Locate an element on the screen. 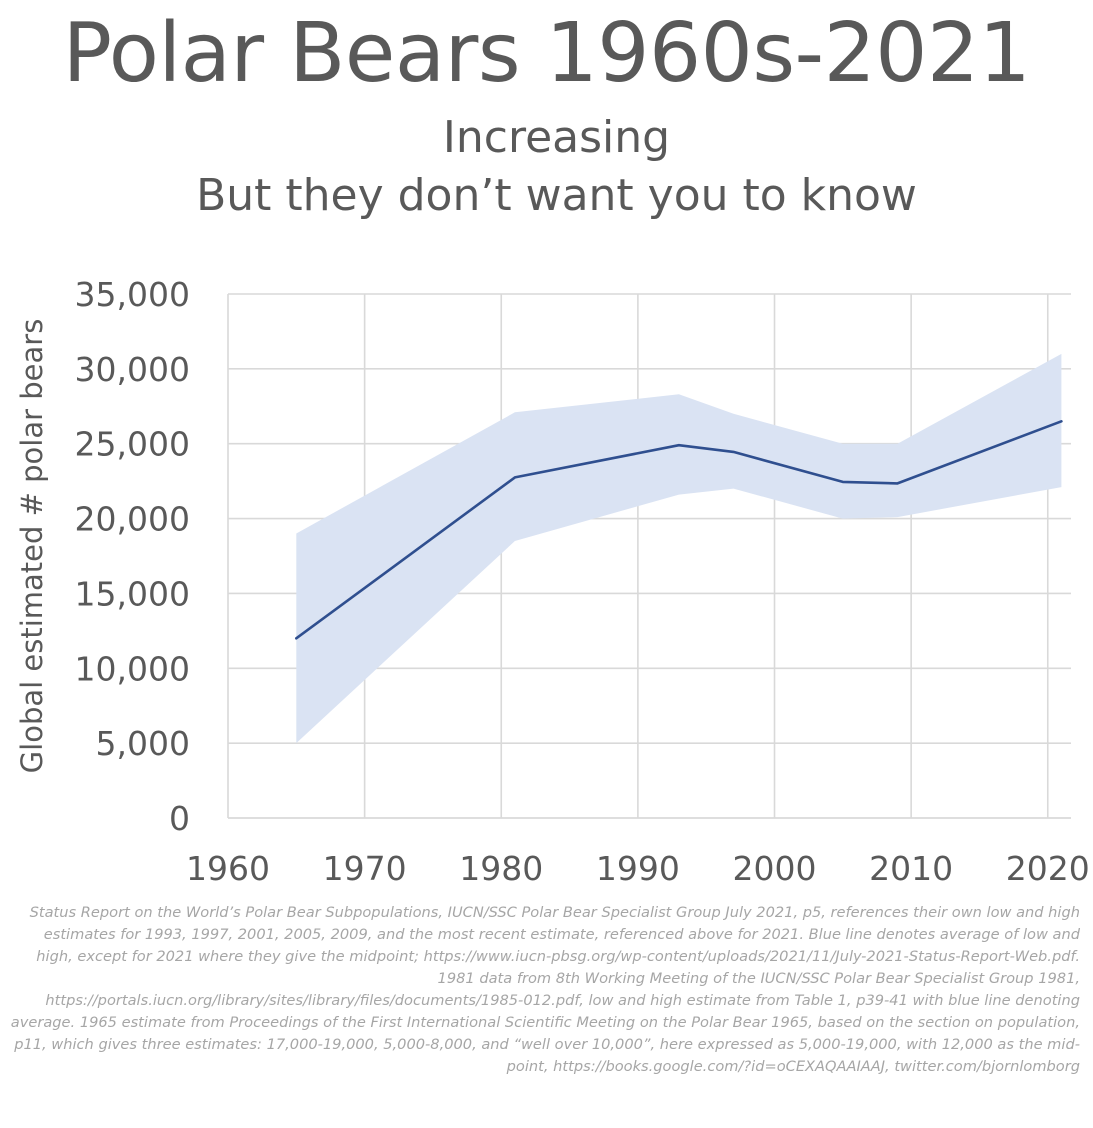  y-tick-label: 35,000 is located at coordinates (132, 294).